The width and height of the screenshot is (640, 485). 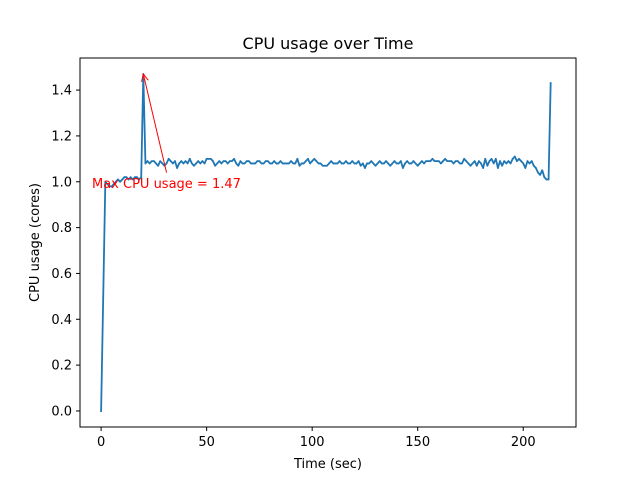 I want to click on y-tick-label: 0.8, so click(x=61, y=228).